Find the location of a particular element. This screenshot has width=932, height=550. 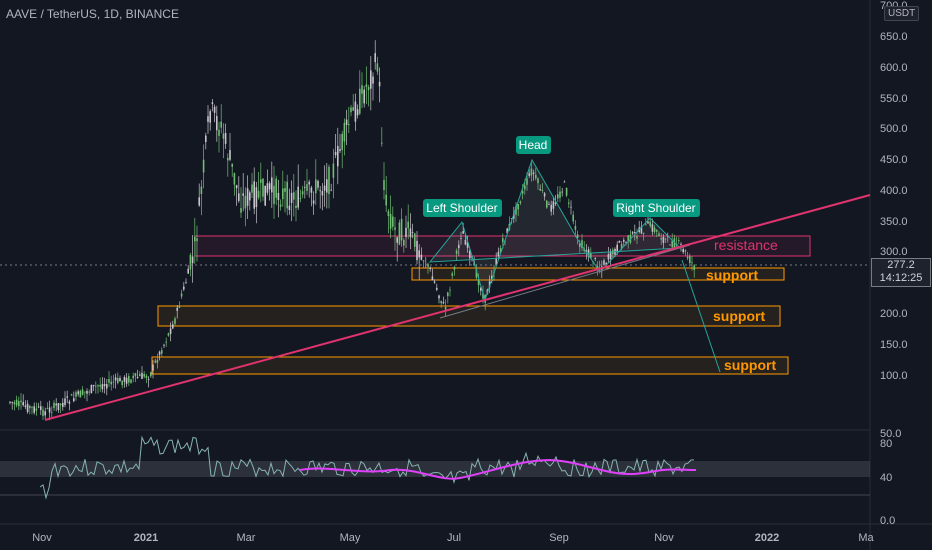

price-tick: 350.0 is located at coordinates (894, 222).